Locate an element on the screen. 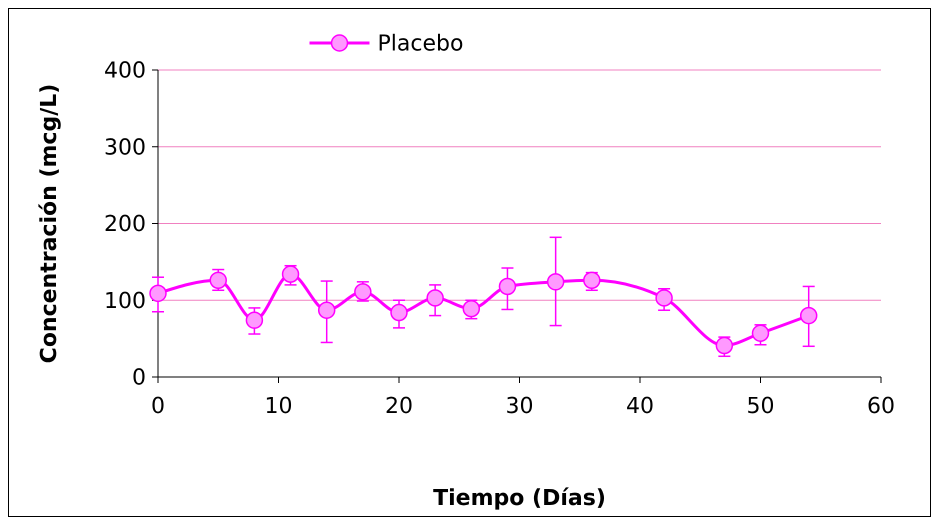 The image size is (939, 525). x-tick-label: 40 is located at coordinates (640, 406).